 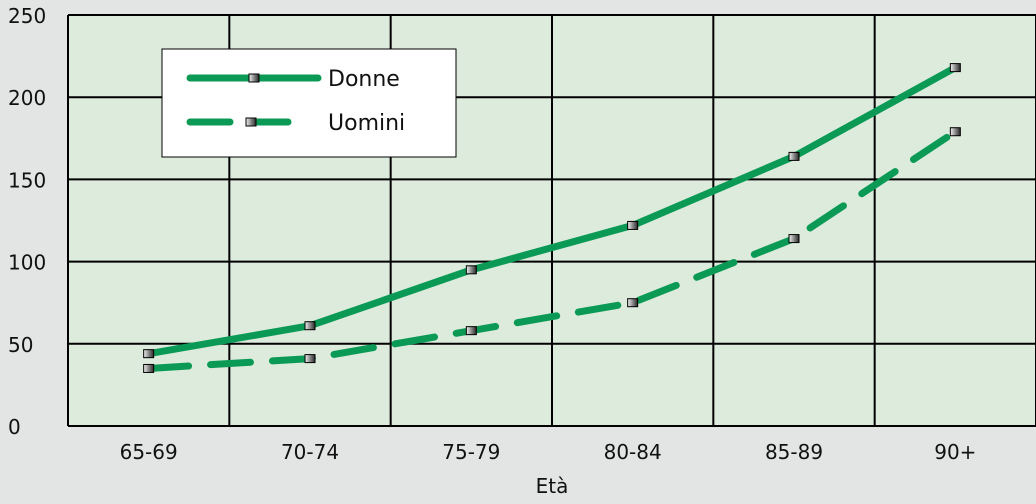 What do you see at coordinates (310, 452) in the screenshot?
I see `x-tick-label: 70-74` at bounding box center [310, 452].